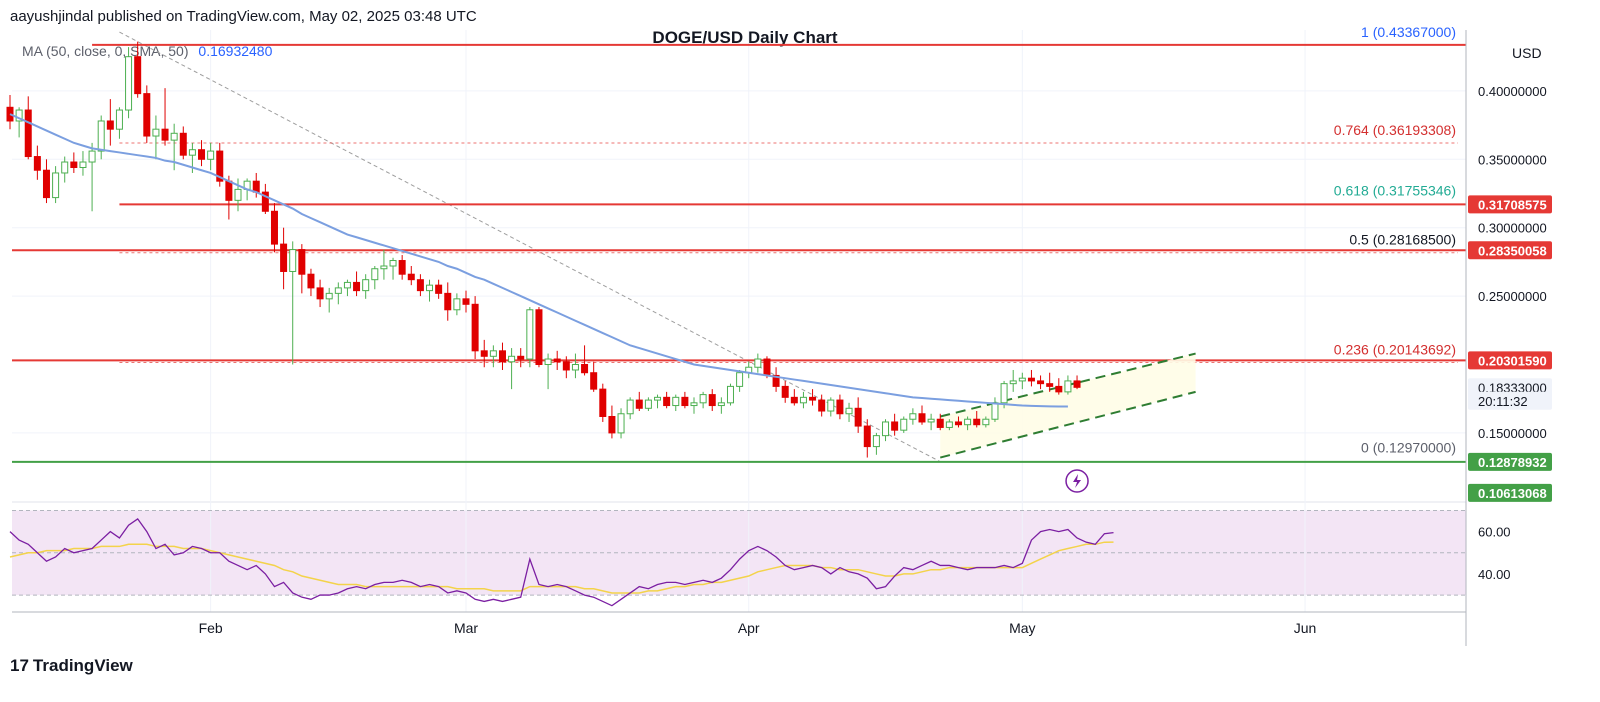 This screenshot has height=702, width=1600. Describe the element at coordinates (1395, 130) in the screenshot. I see `fib-level-label: 0.764 (0.36193308)` at that location.